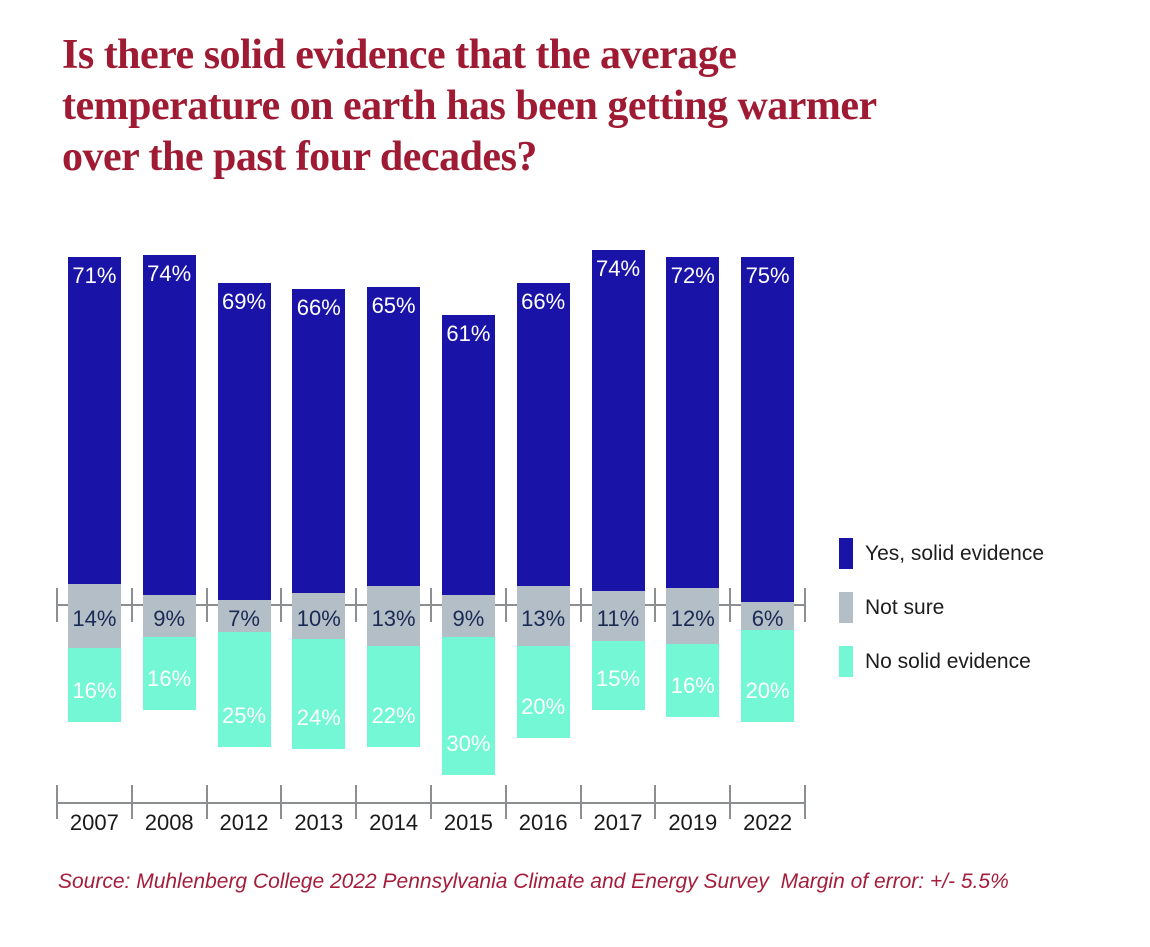 Image resolution: width=1150 pixels, height=947 pixels. Describe the element at coordinates (846, 607) in the screenshot. I see `legend-swatch-not_sure` at that location.